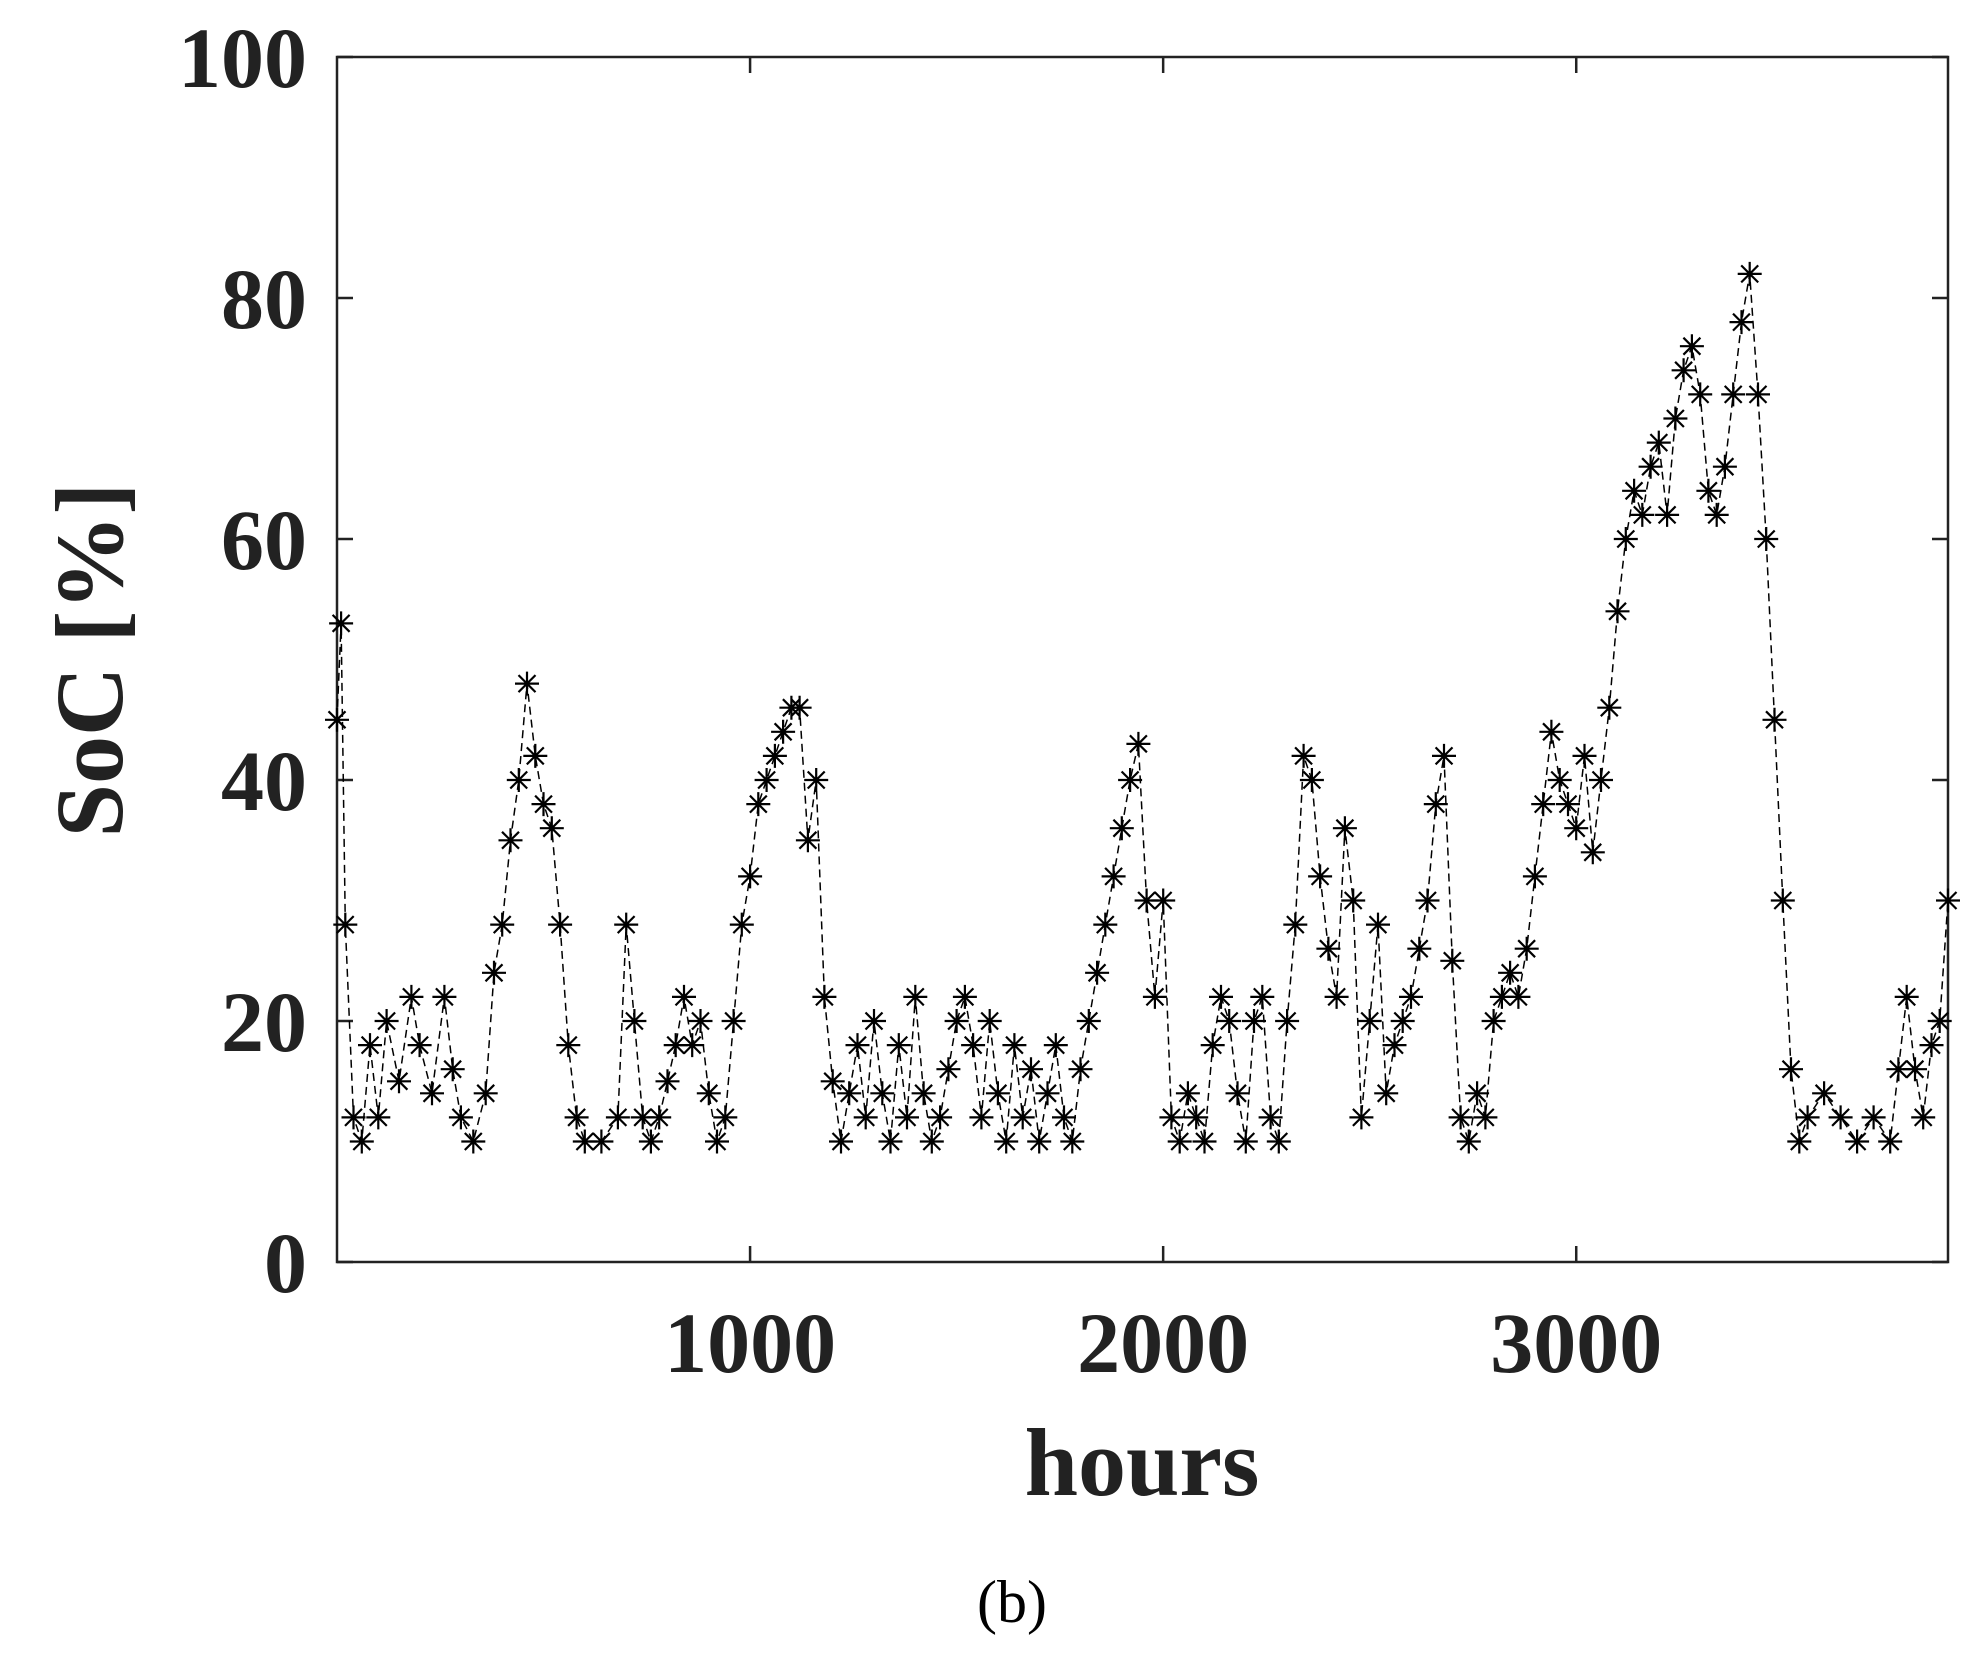  Describe the element at coordinates (750, 1343) in the screenshot. I see `x-tick-label: 1000` at that location.